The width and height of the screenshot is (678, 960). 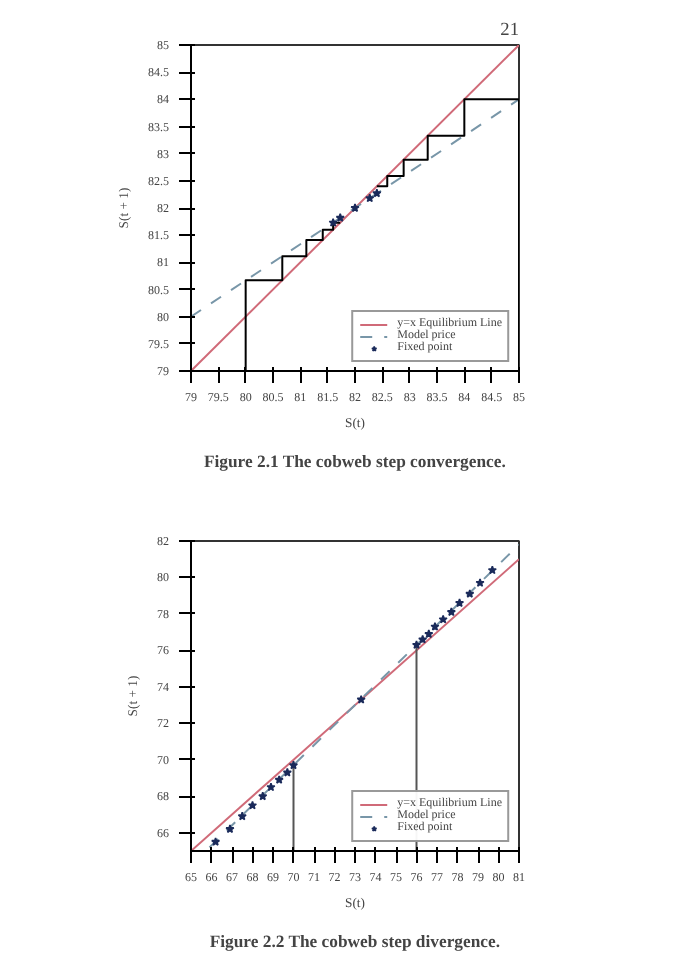 What do you see at coordinates (354, 461) in the screenshot?
I see `caption: Figure 2.1 The cobweb step convergence.` at bounding box center [354, 461].